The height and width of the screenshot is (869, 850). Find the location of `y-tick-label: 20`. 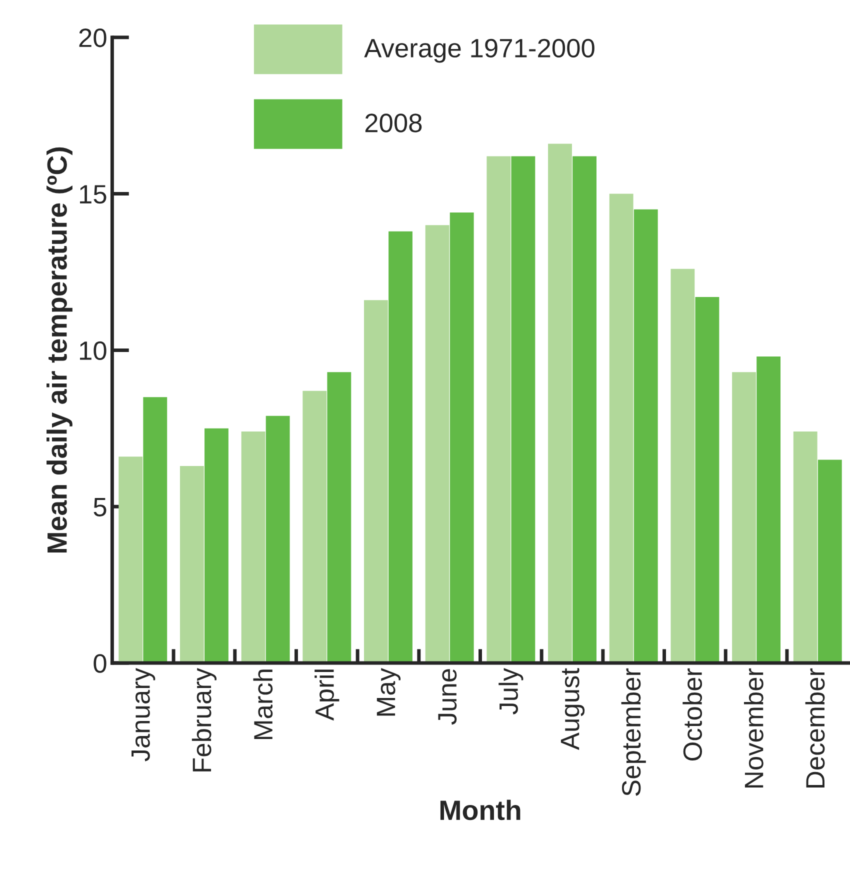

y-tick-label: 20 is located at coordinates (92, 38).